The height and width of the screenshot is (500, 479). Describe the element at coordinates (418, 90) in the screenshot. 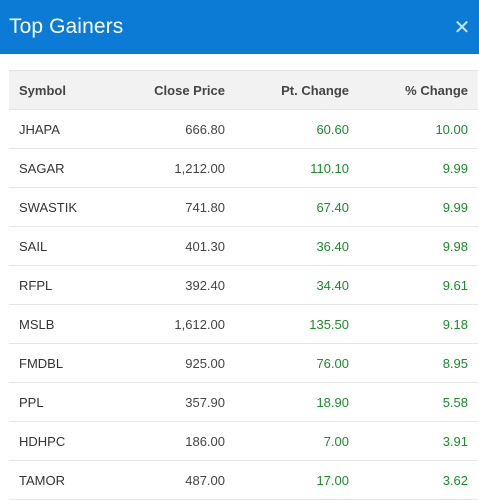

I see `column-header-pct-change: % Change` at that location.